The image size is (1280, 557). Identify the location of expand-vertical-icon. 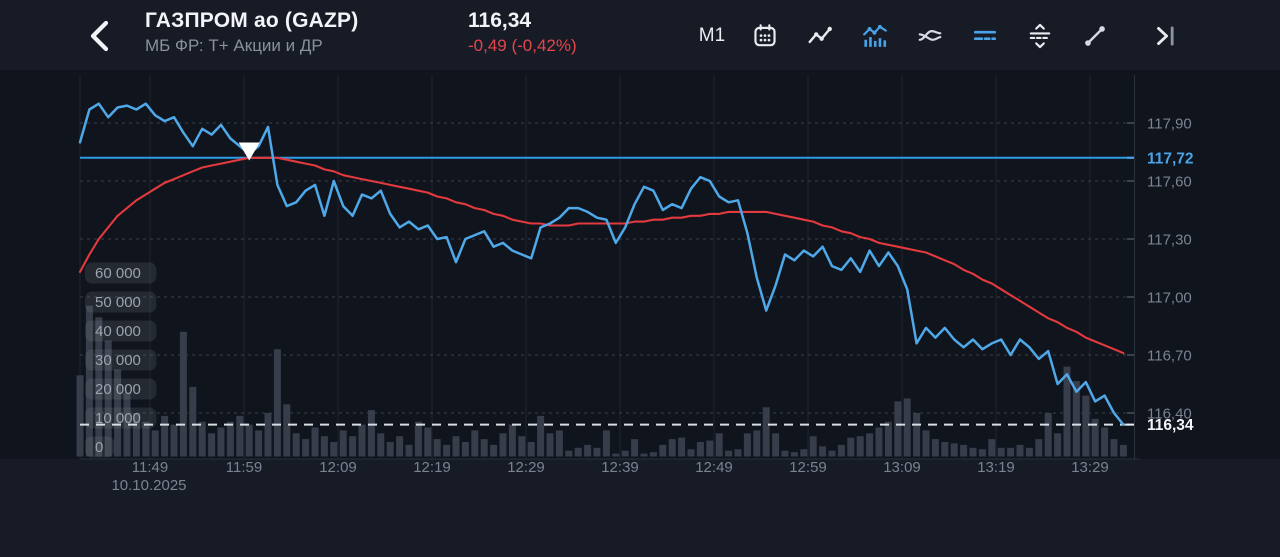
(1040, 36).